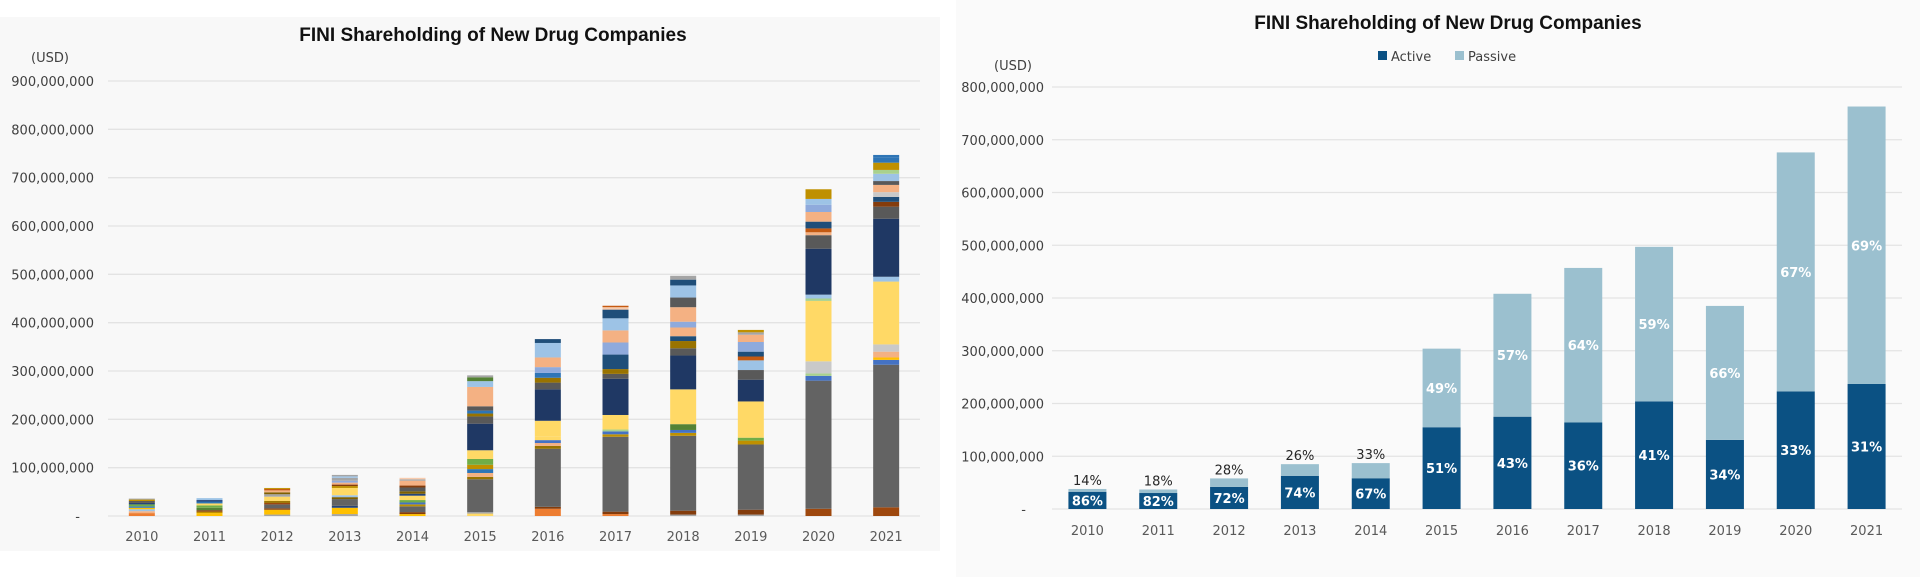 The height and width of the screenshot is (577, 1920). I want to click on active-data-label: 36%, so click(1583, 467).